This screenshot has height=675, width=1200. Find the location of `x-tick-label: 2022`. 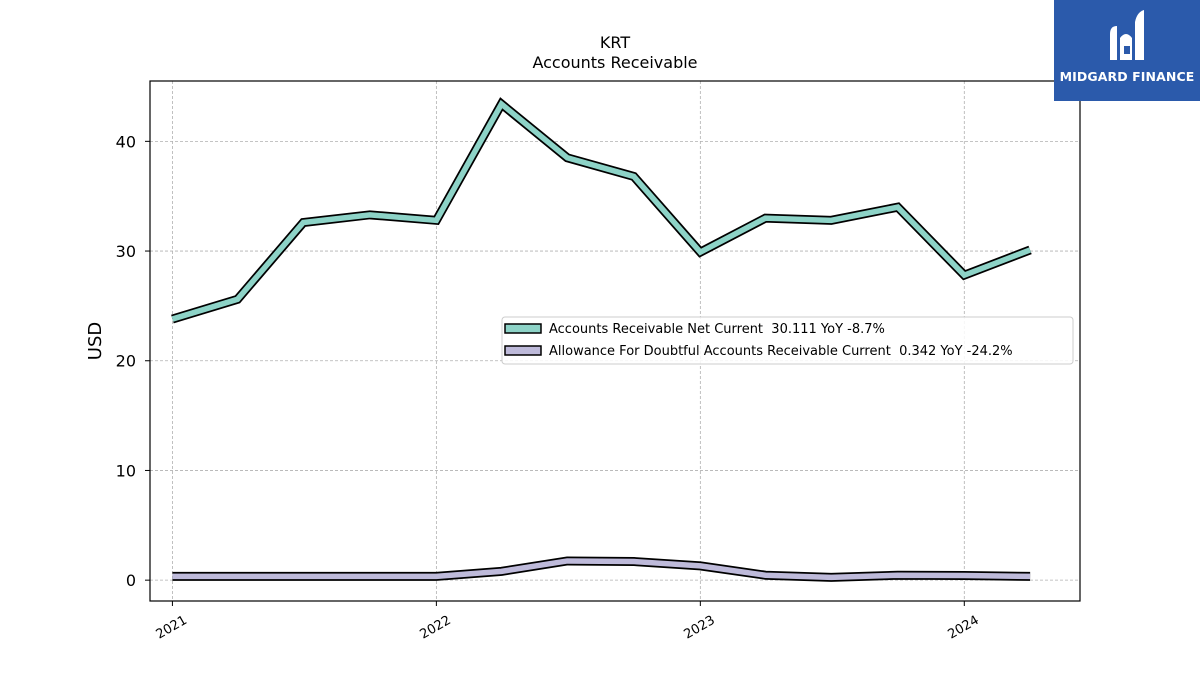

x-tick-label: 2022 is located at coordinates (436, 628).